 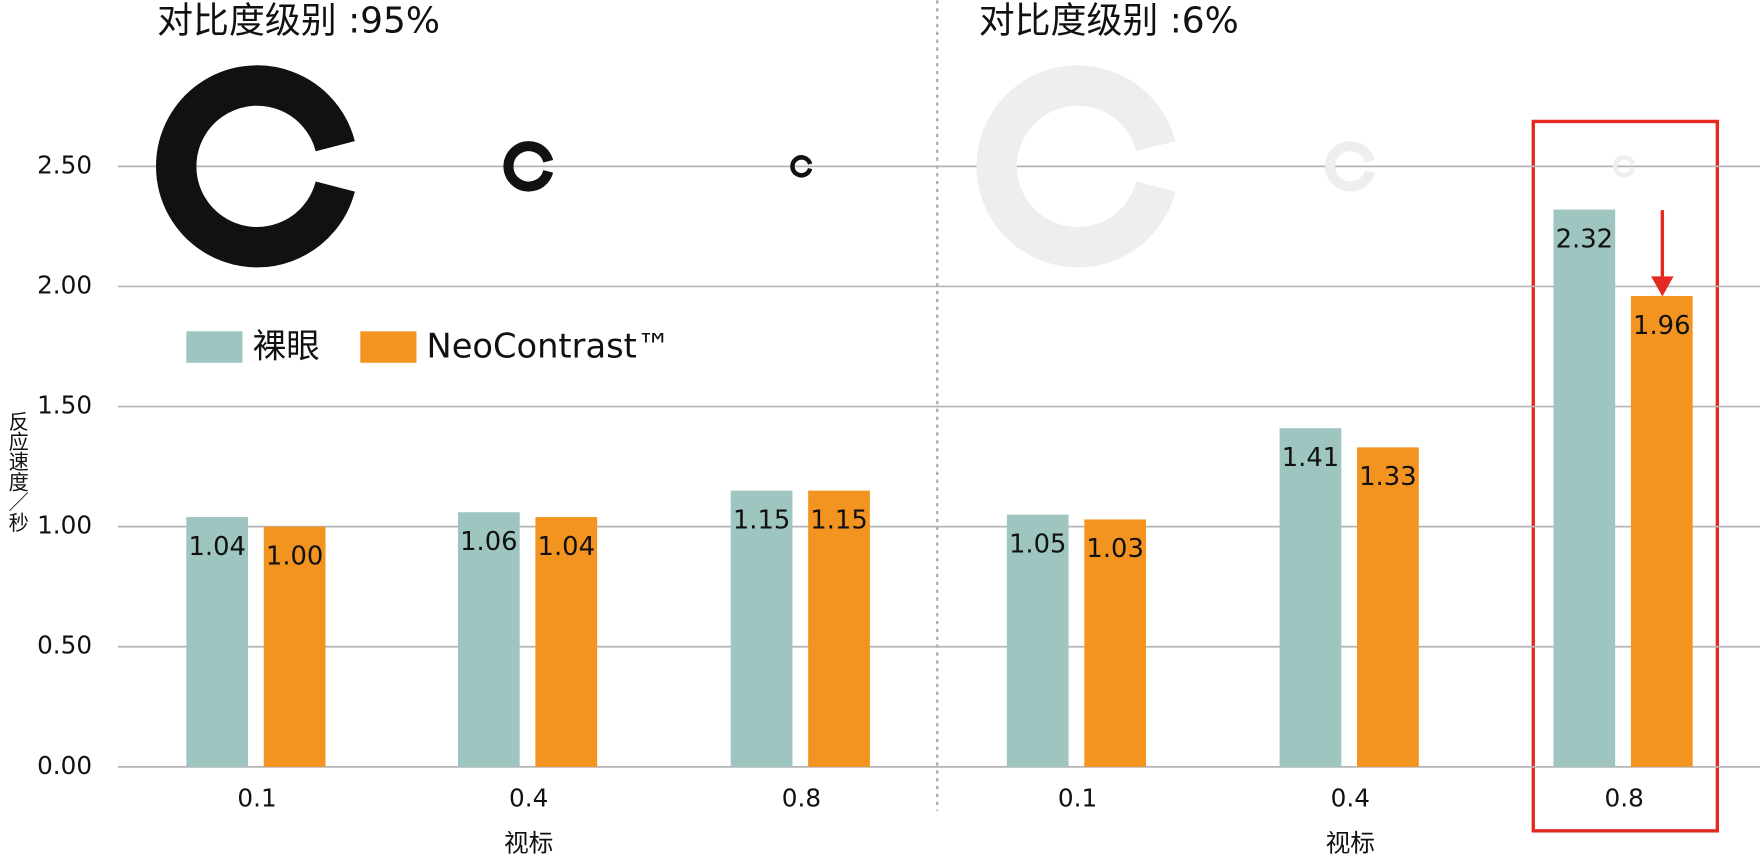 What do you see at coordinates (64, 164) in the screenshot?
I see `y-tick-label: 2.50` at bounding box center [64, 164].